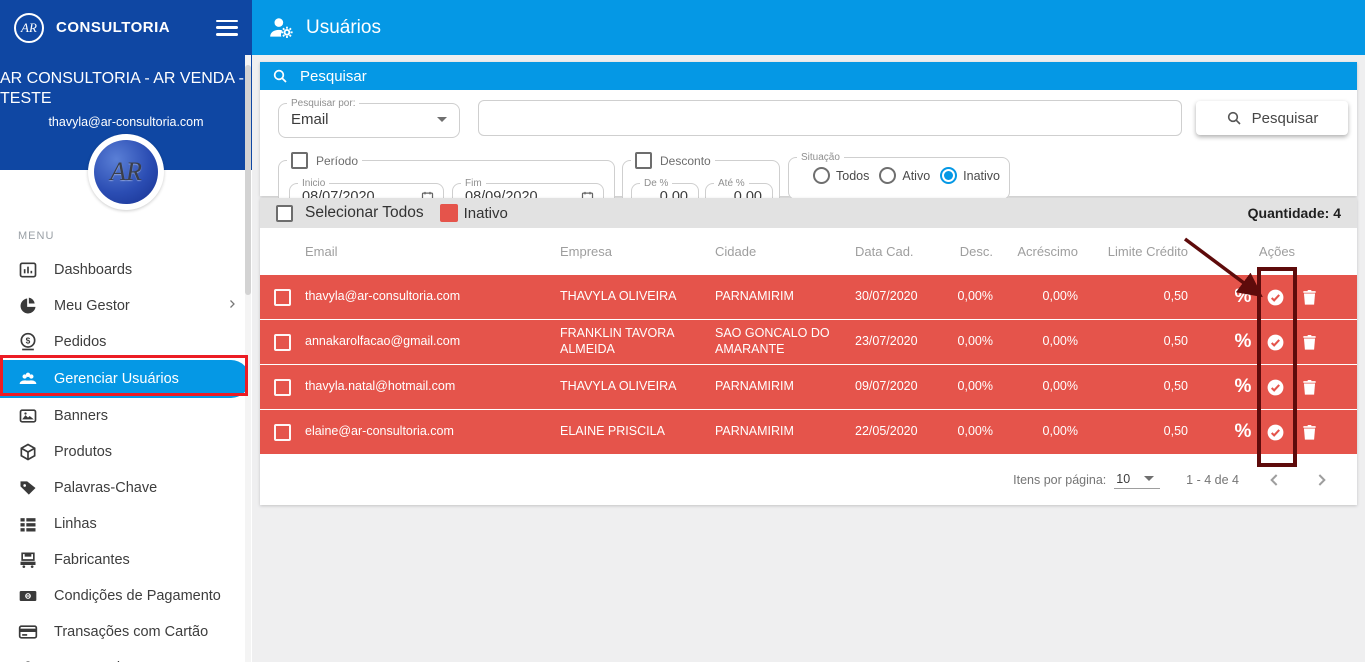 The image size is (1365, 662). What do you see at coordinates (379, 431) in the screenshot?
I see `cell-email: elaine@ar-consultoria.com` at bounding box center [379, 431].